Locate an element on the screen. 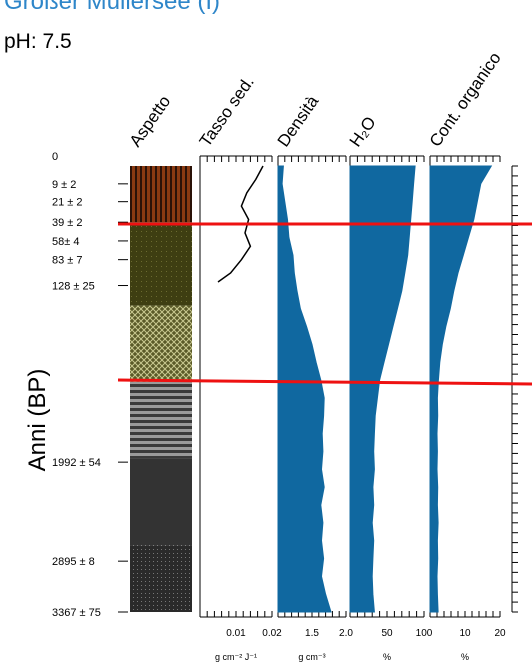 This screenshot has width=532, height=666. y-axis-label: Anni (BP) is located at coordinates (37, 420).